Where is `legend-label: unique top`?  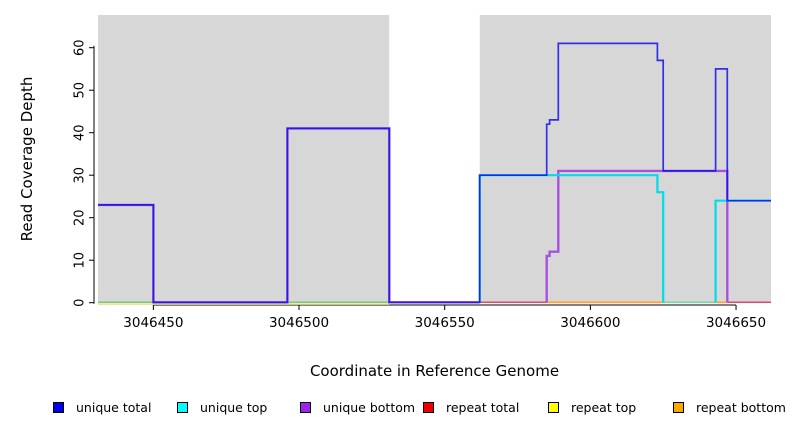 legend-label: unique top is located at coordinates (234, 407).